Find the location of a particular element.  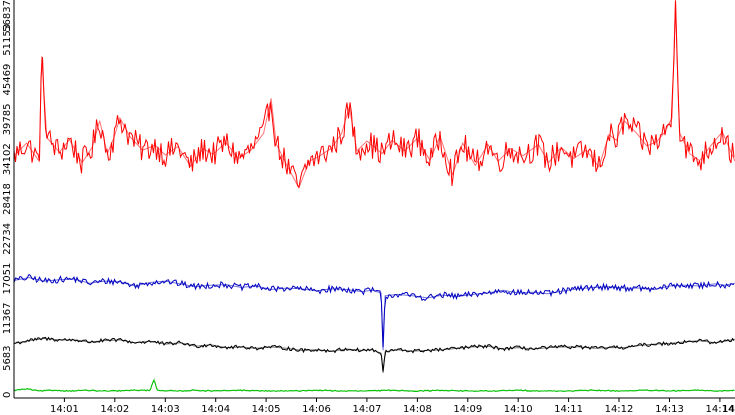

y-tick-label: 17051 is located at coordinates (7, 279).